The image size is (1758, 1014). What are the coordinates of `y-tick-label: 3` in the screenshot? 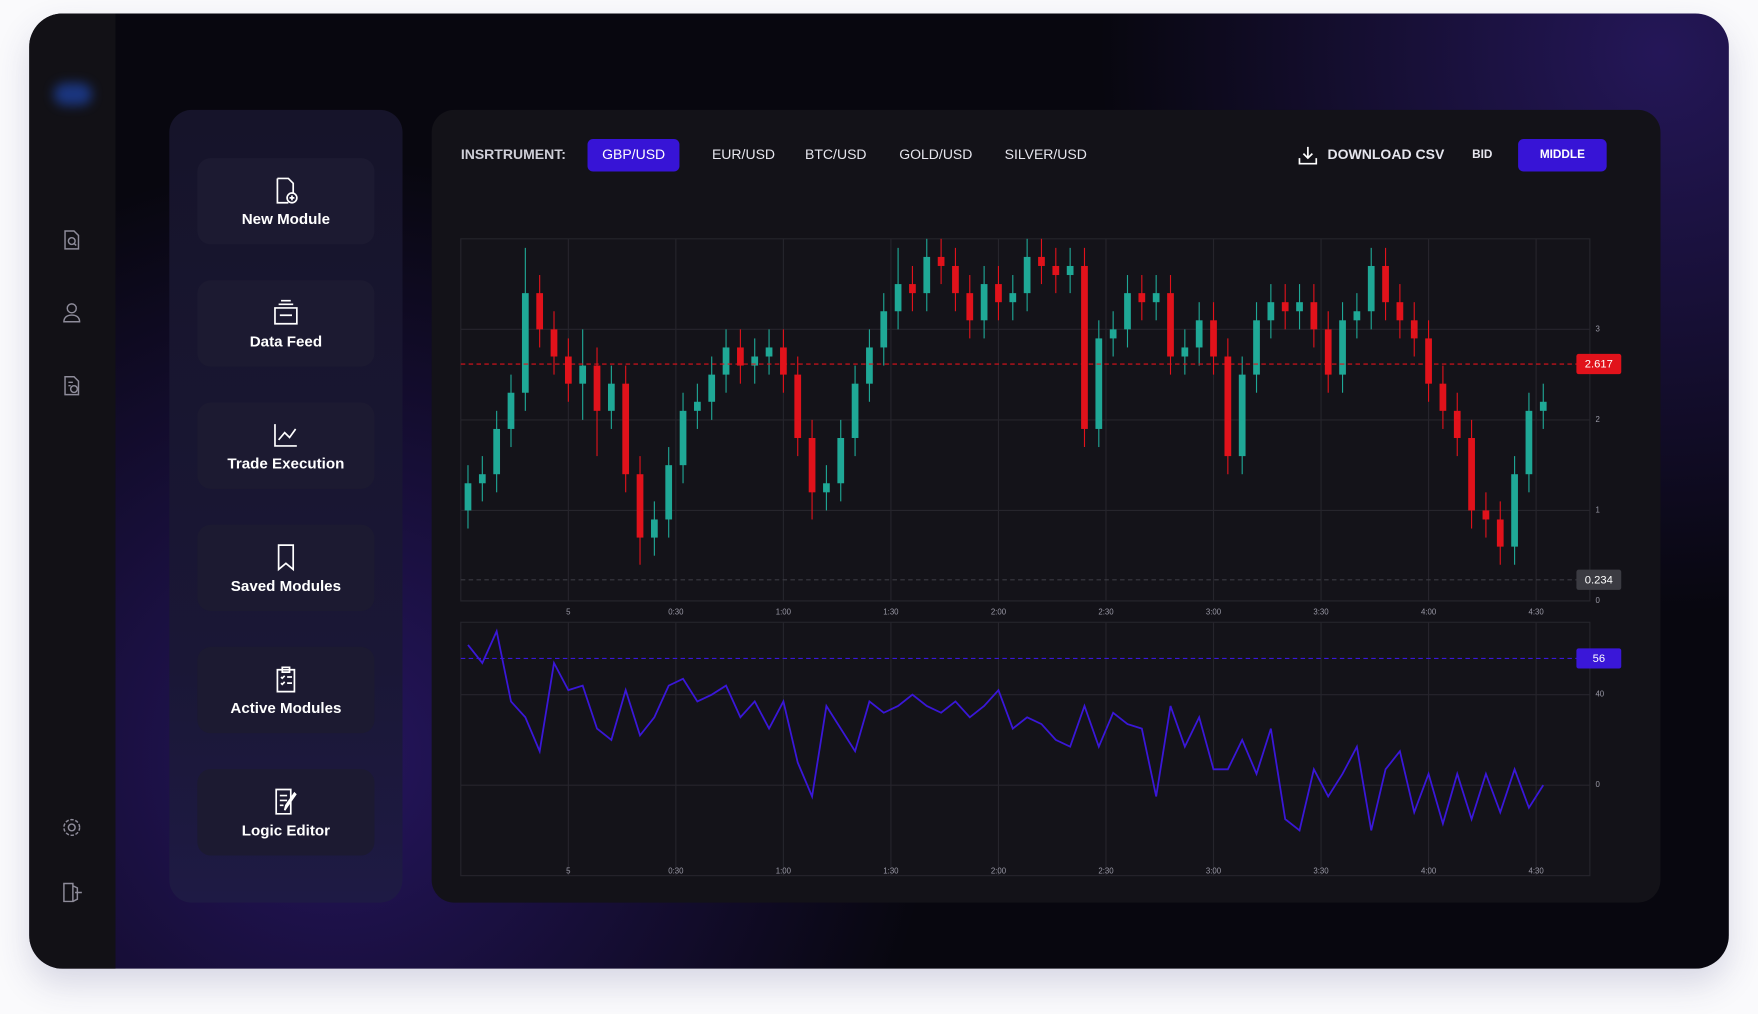 It's located at (1597, 328).